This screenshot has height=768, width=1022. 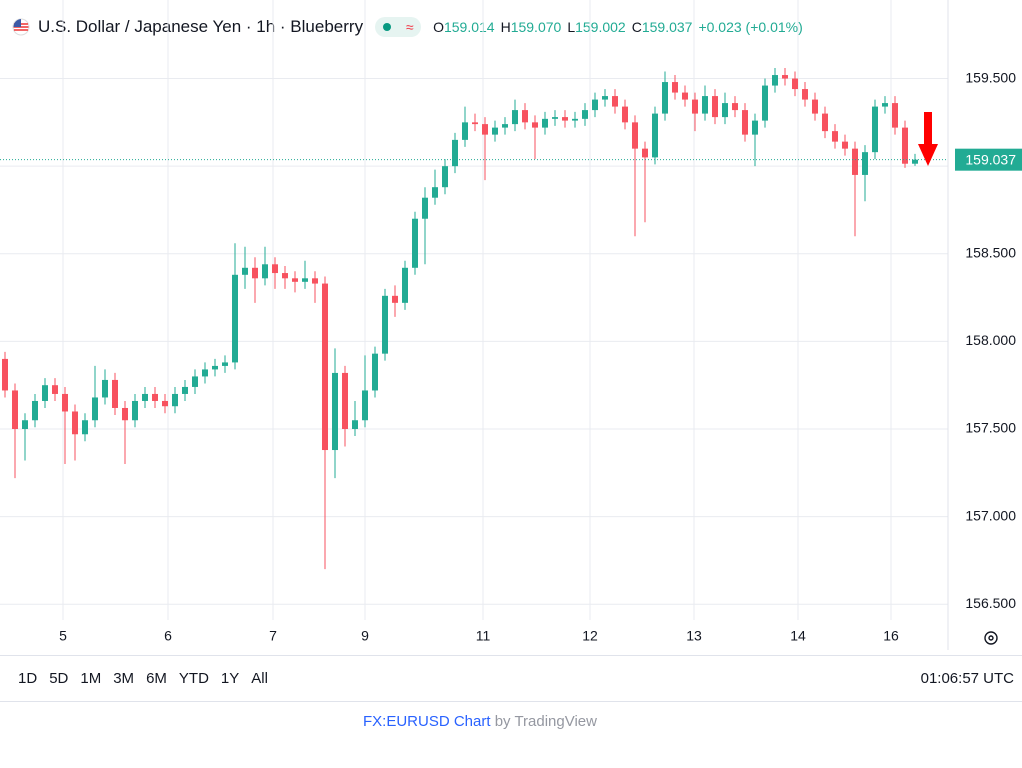 I want to click on ohlc-values: O159.014 H159.070 L159.002 C159.037, so click(x=562, y=27).